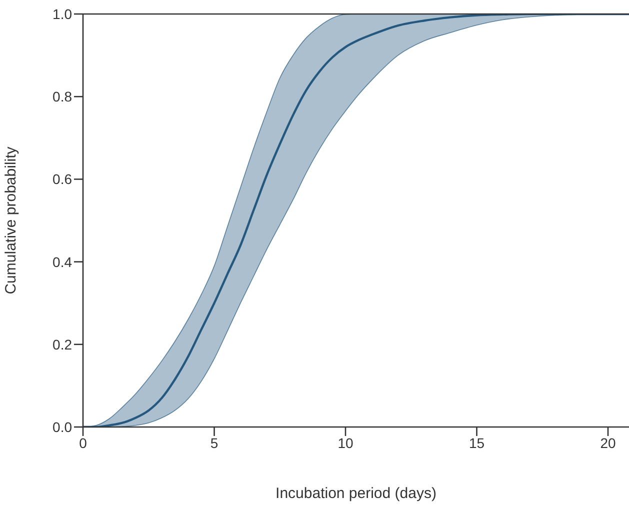 The height and width of the screenshot is (510, 629). I want to click on y-tick-label: 0.4, so click(62, 262).